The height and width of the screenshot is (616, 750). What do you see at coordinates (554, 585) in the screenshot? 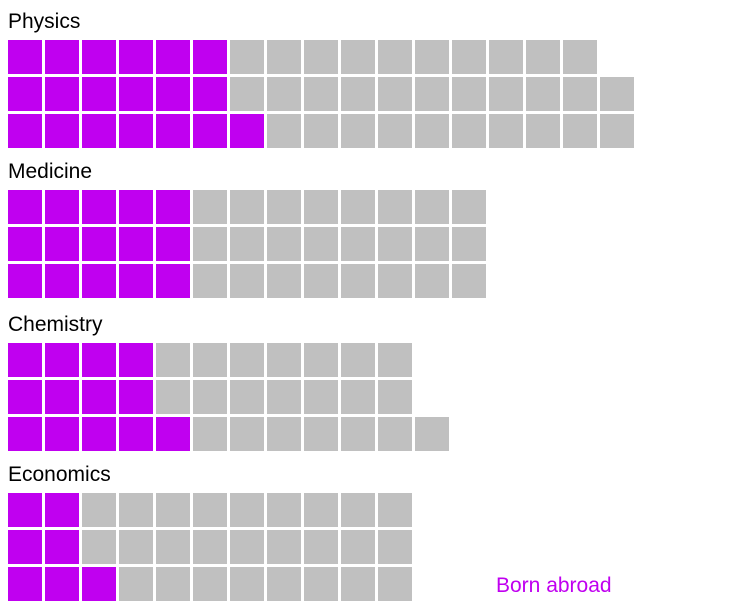
I see `legend-label-born-abroad: Born abroad` at bounding box center [554, 585].